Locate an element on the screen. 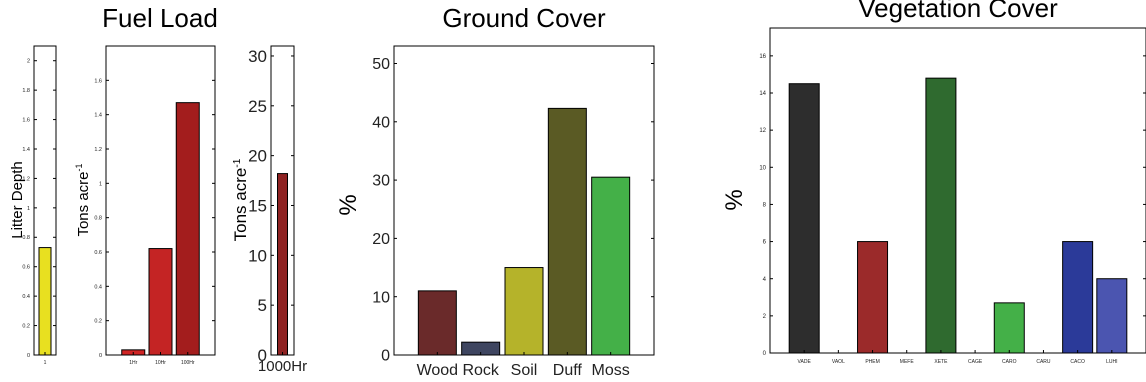 This screenshot has width=1146, height=382. panel-3-category-label: 1000Hr is located at coordinates (282, 366).